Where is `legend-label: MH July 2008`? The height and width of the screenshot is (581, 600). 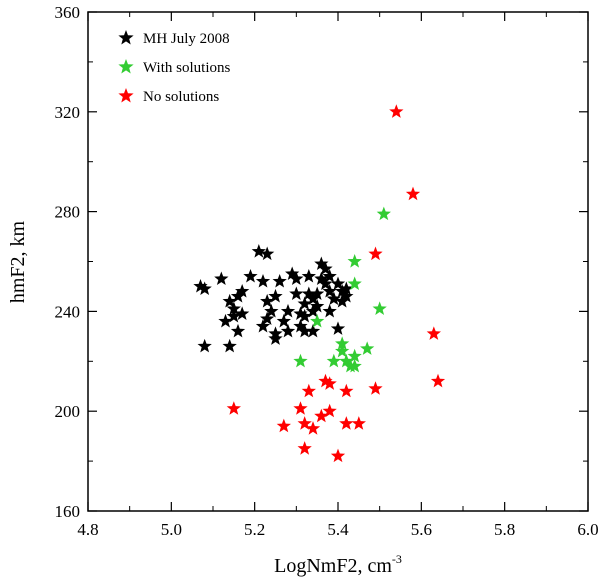
legend-label: MH July 2008 is located at coordinates (186, 39).